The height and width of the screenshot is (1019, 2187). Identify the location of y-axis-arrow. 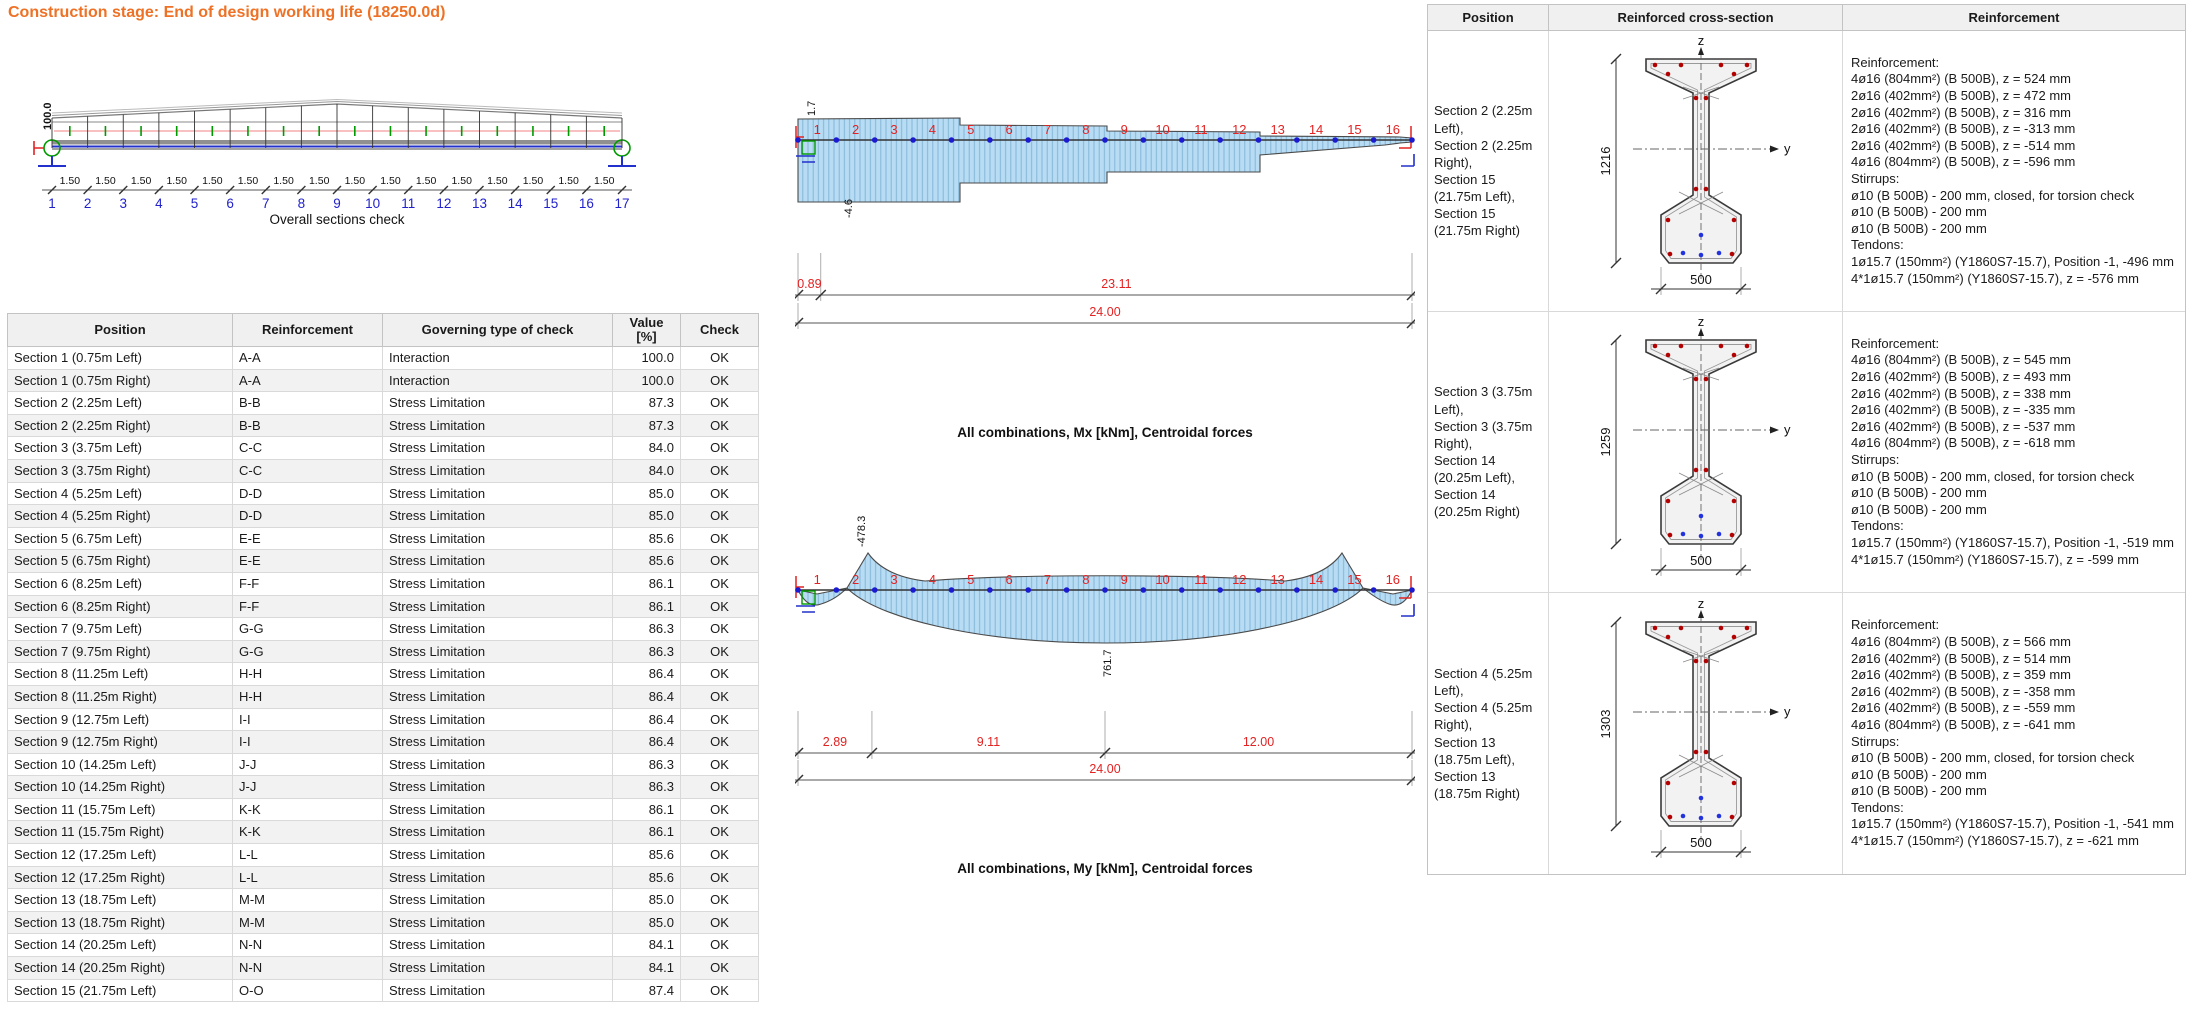
(1774, 149).